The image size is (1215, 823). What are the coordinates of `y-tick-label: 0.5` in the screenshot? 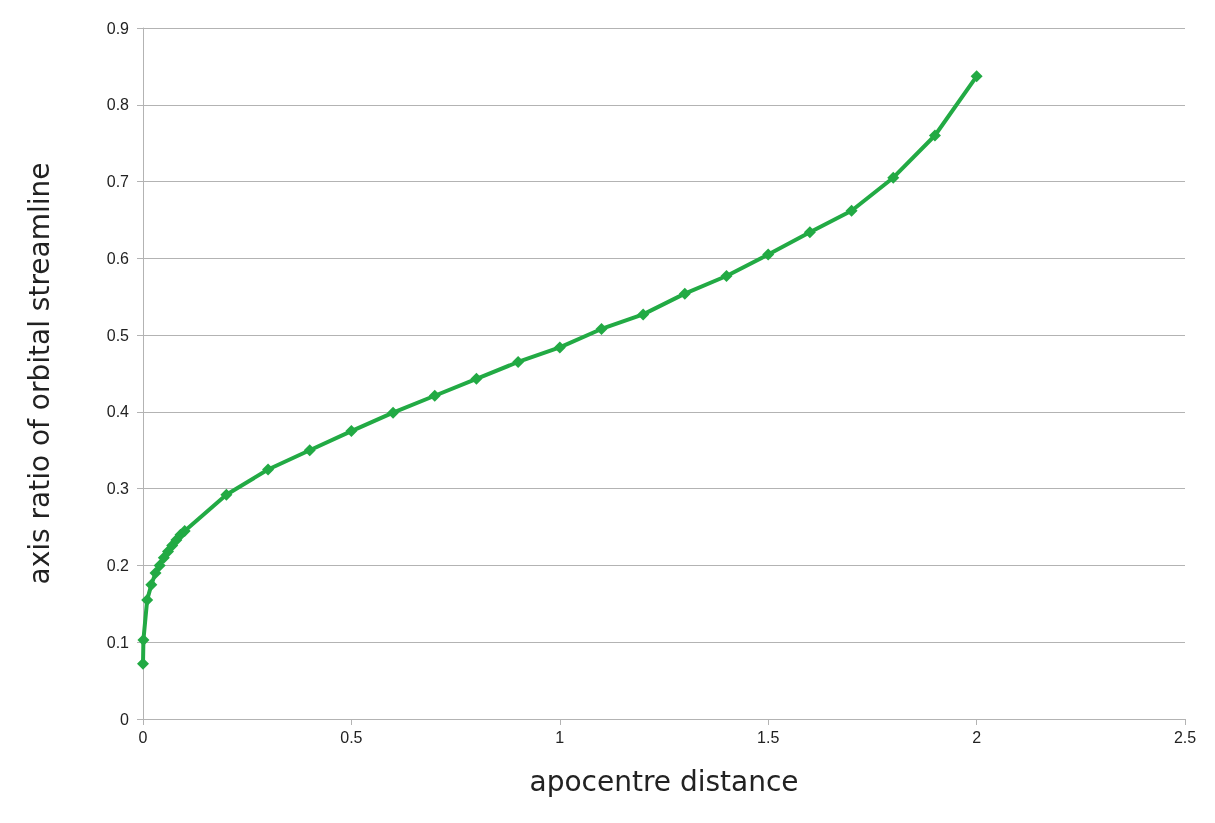 It's located at (118, 335).